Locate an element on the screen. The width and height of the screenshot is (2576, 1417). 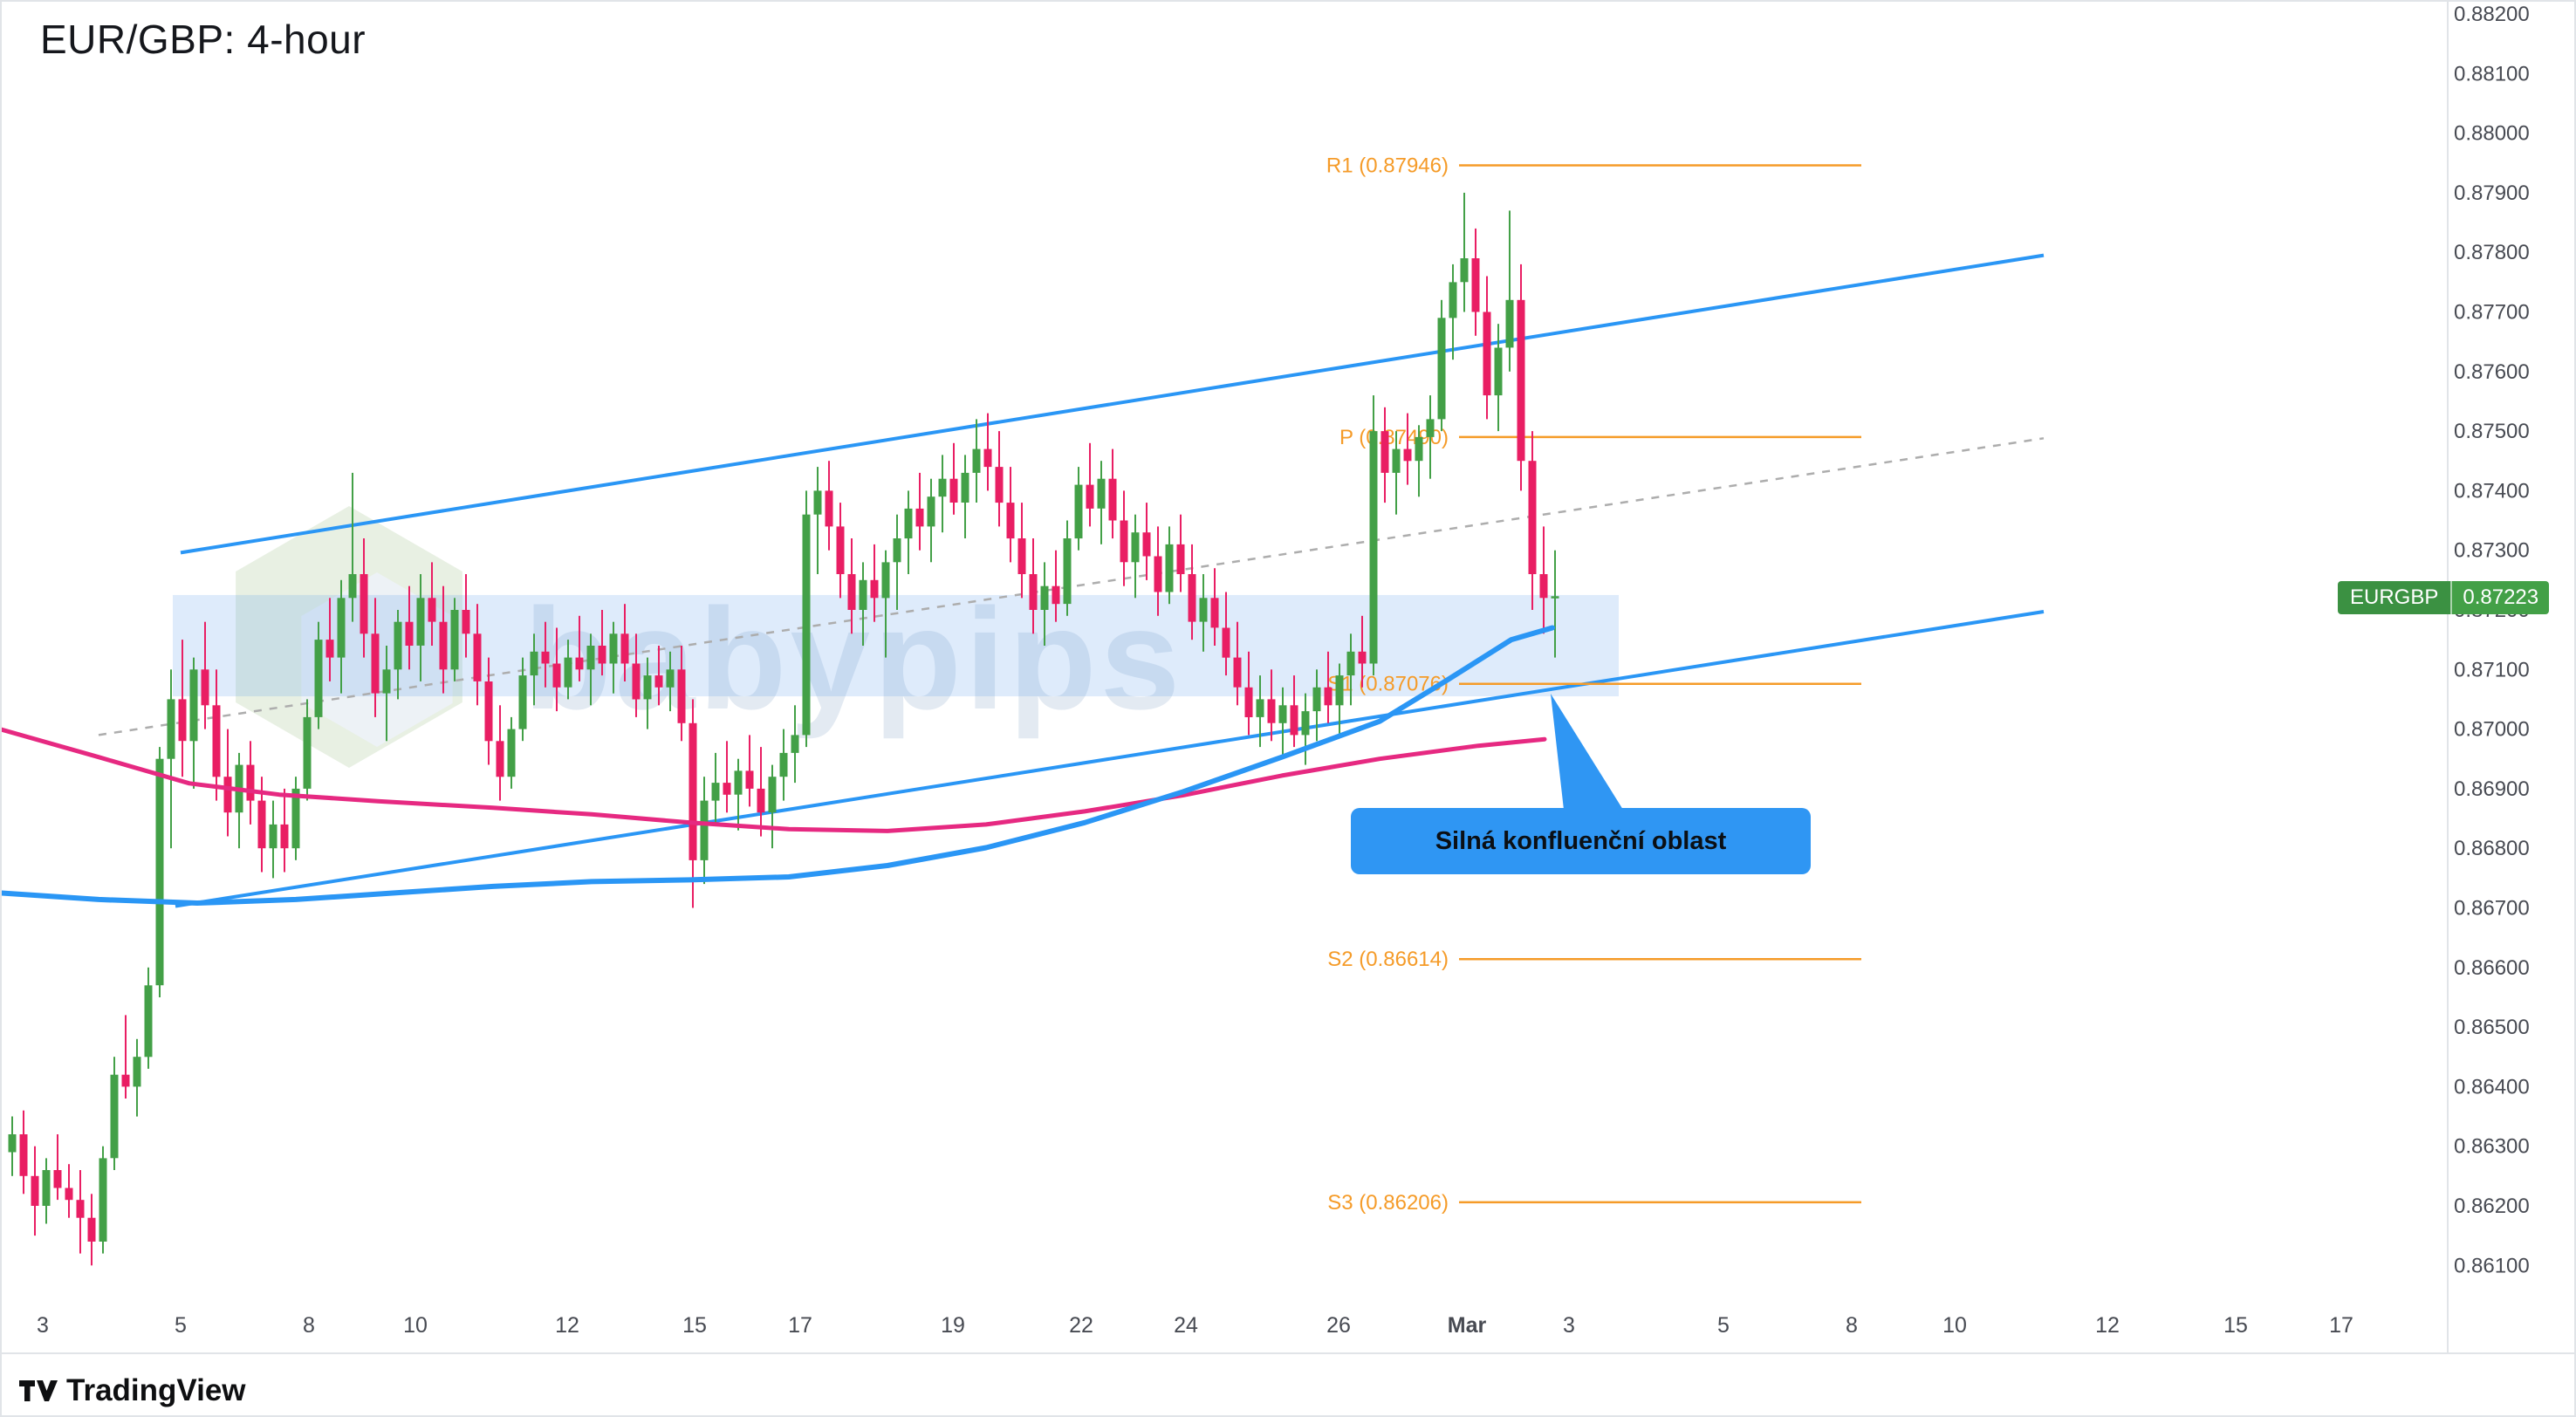
time-axis-label: 3 is located at coordinates (43, 1325).